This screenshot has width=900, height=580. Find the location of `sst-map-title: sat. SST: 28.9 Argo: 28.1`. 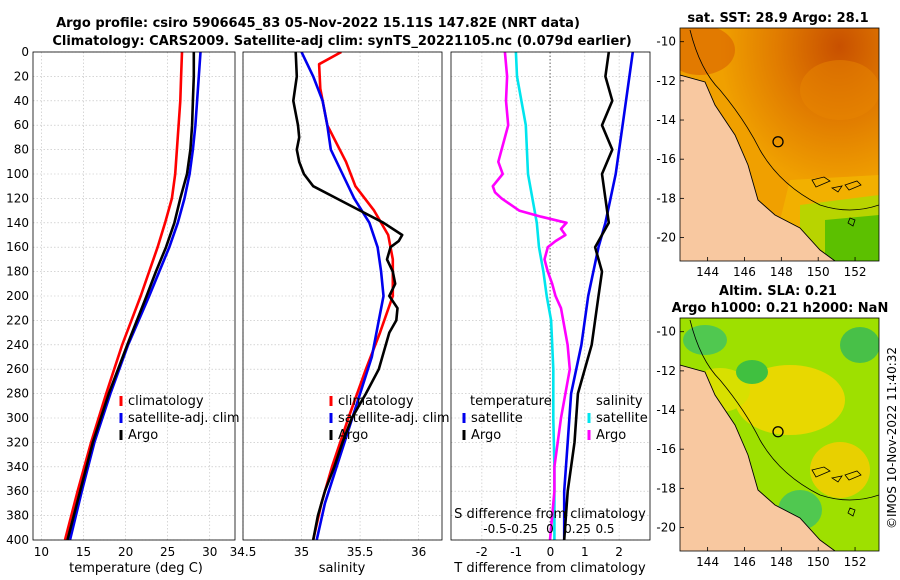

sst-map-title: sat. SST: 28.9 Argo: 28.1 is located at coordinates (777, 18).